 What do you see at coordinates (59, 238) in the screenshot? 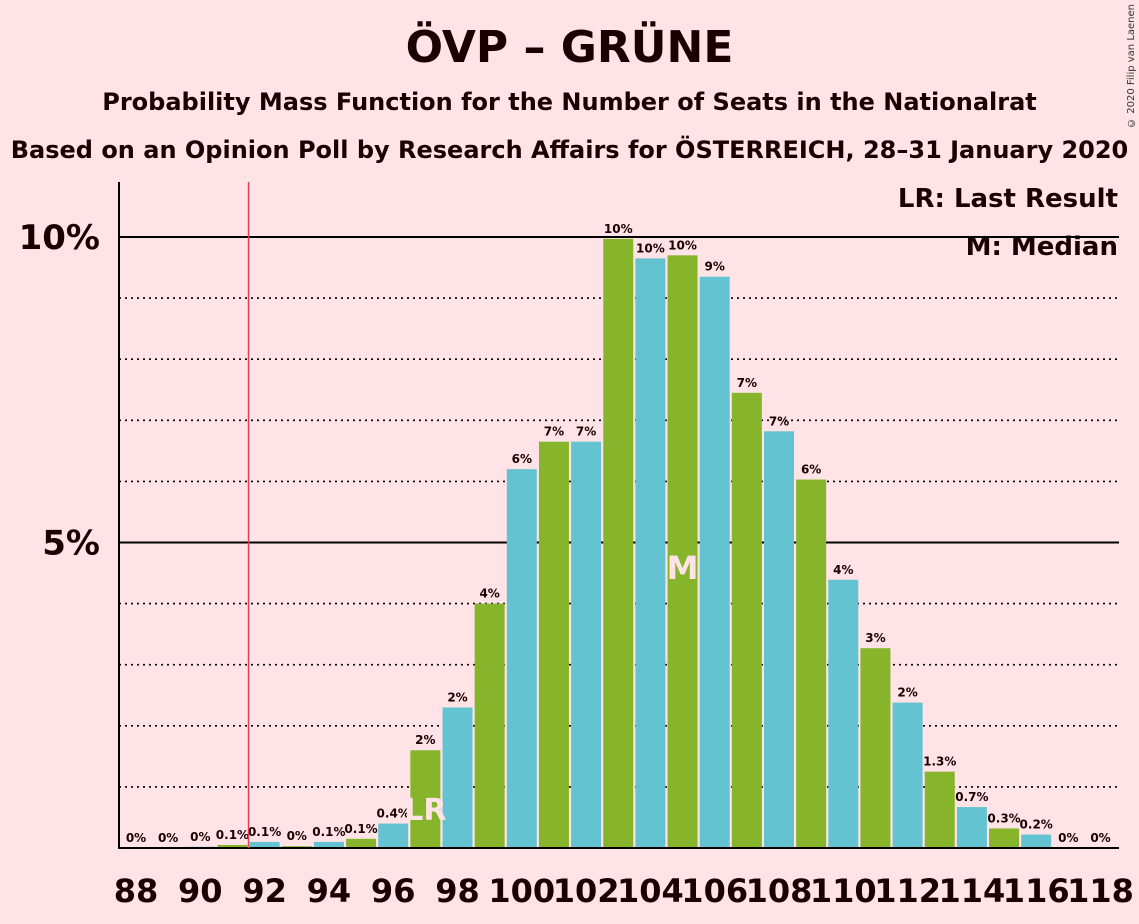
I see `y-tick-label: 10%` at bounding box center [59, 238].